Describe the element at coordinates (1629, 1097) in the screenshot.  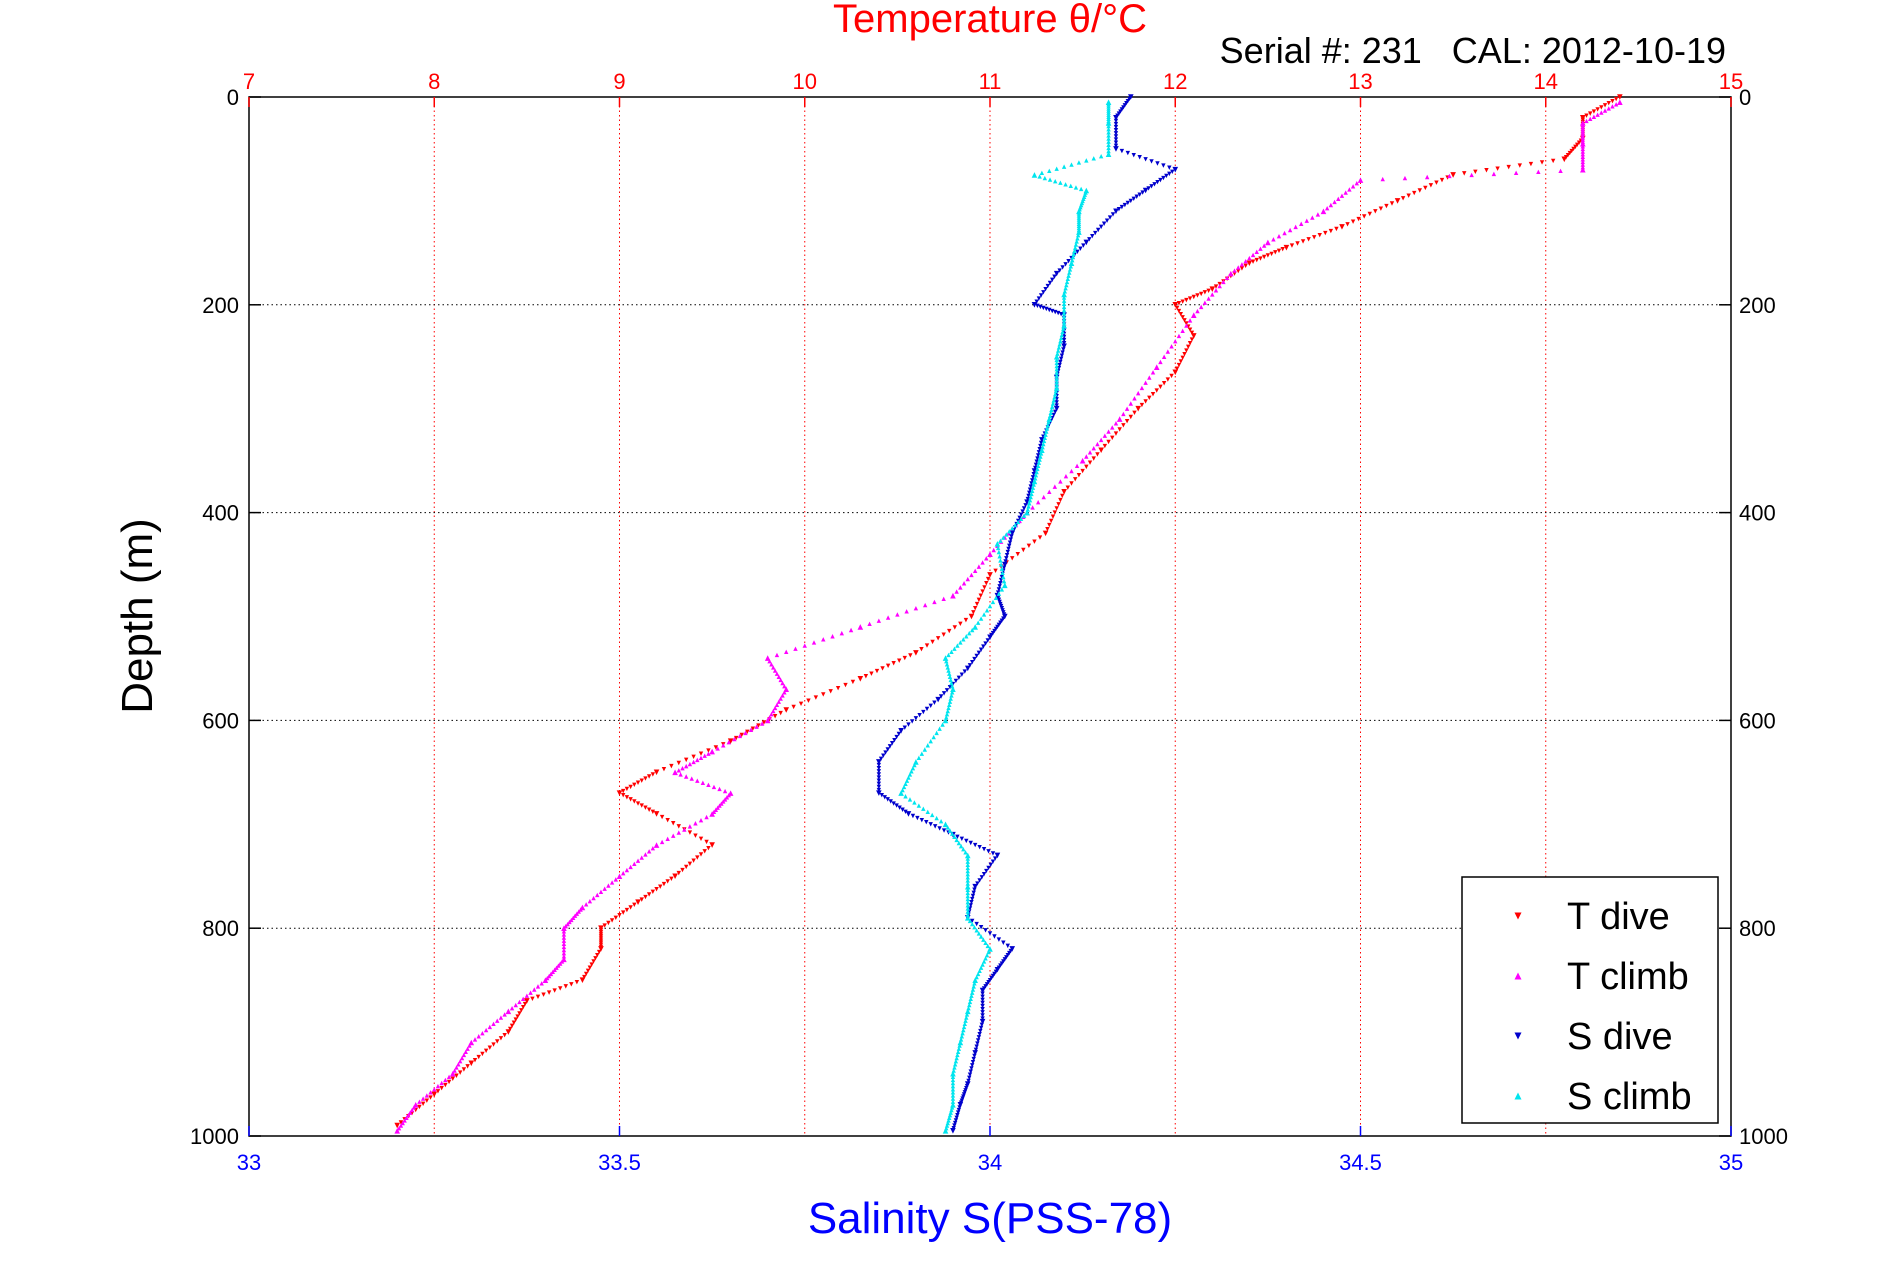
I see `legend-label: S climb` at that location.